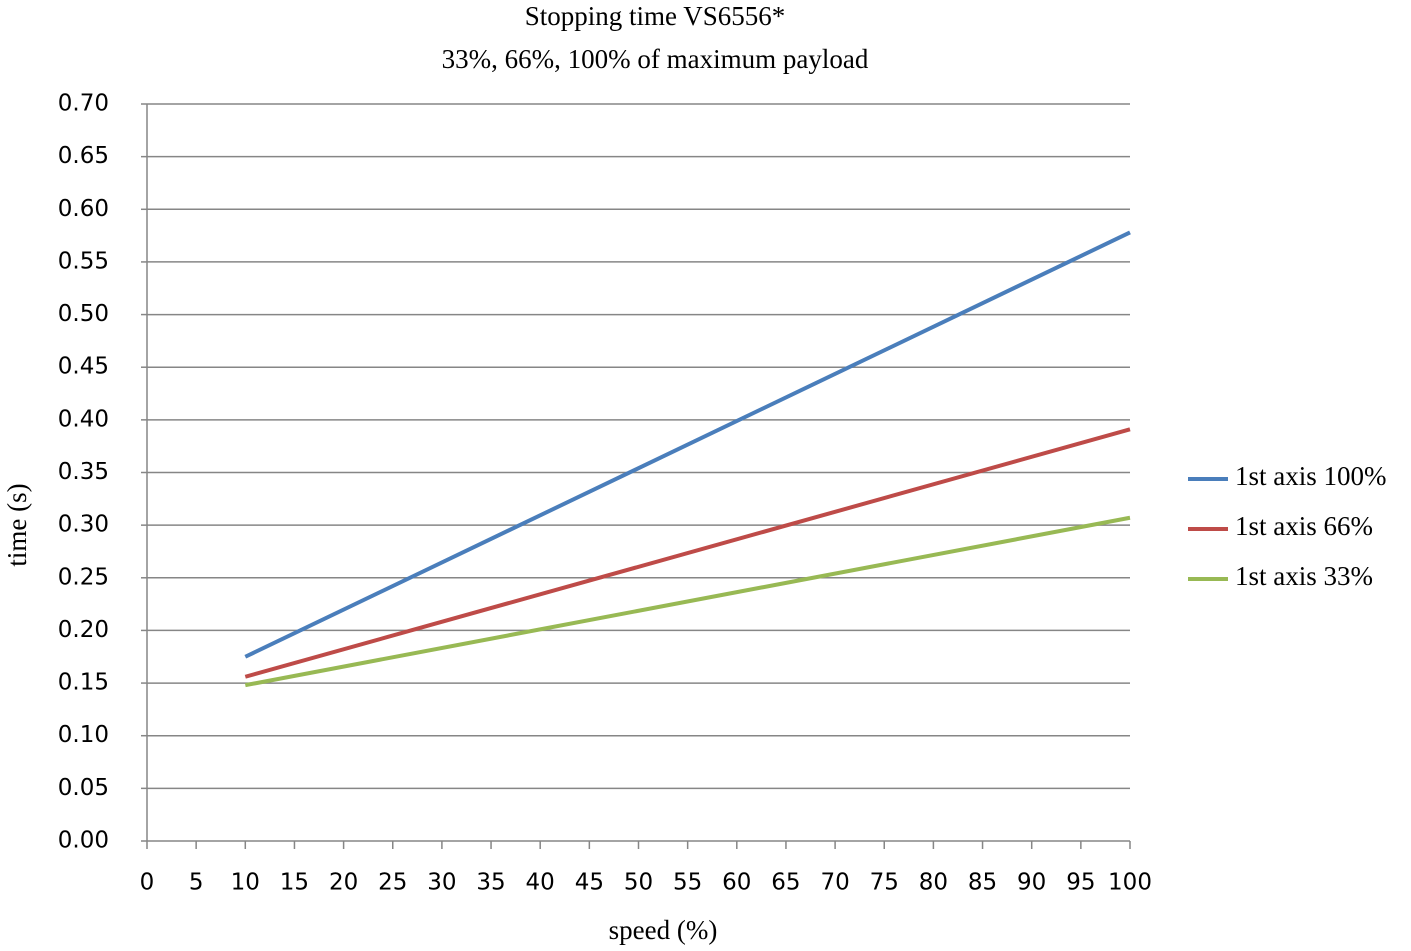 This screenshot has width=1411, height=951. What do you see at coordinates (884, 883) in the screenshot?
I see `x-tick-label: 75` at bounding box center [884, 883].